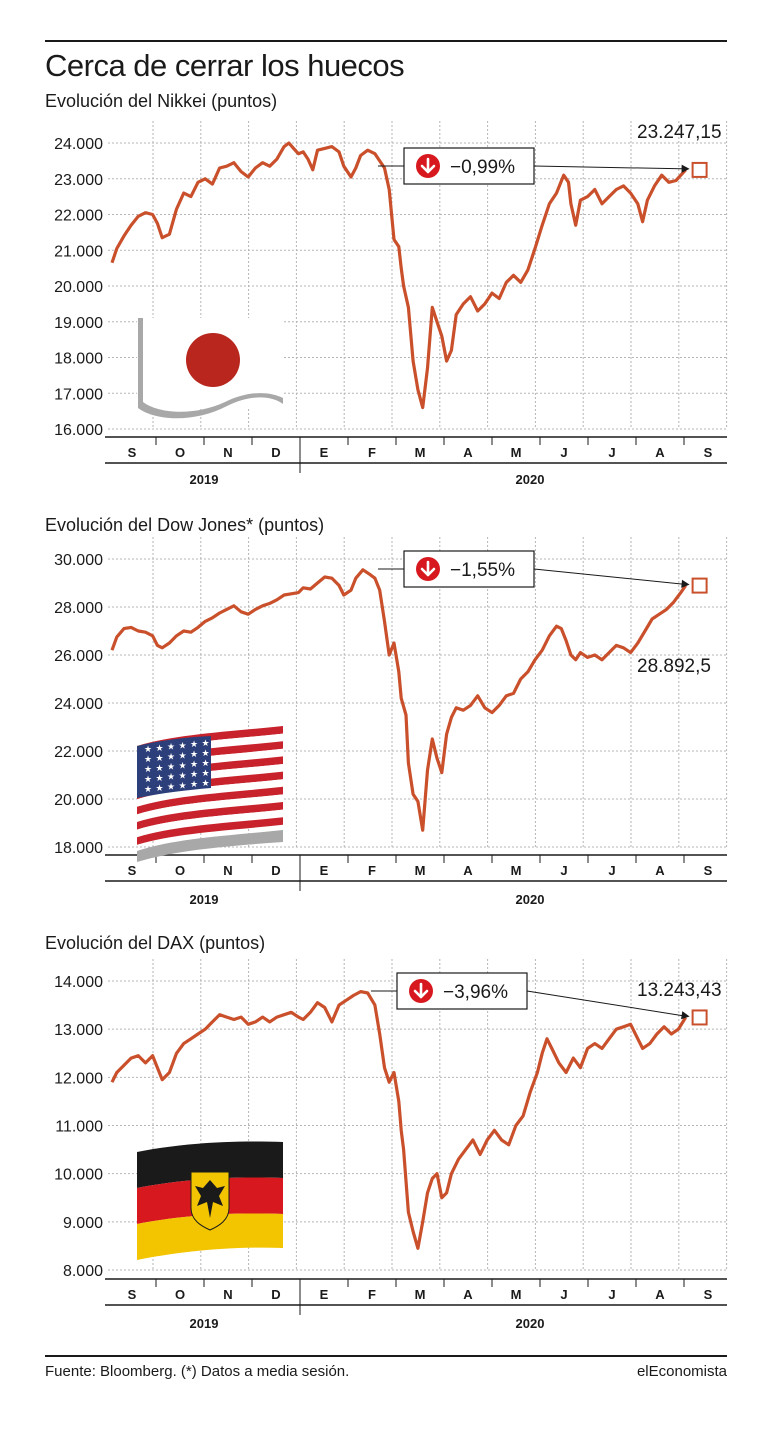  Describe the element at coordinates (78, 1030) in the screenshot. I see `y-tick-label: 13.000` at that location.